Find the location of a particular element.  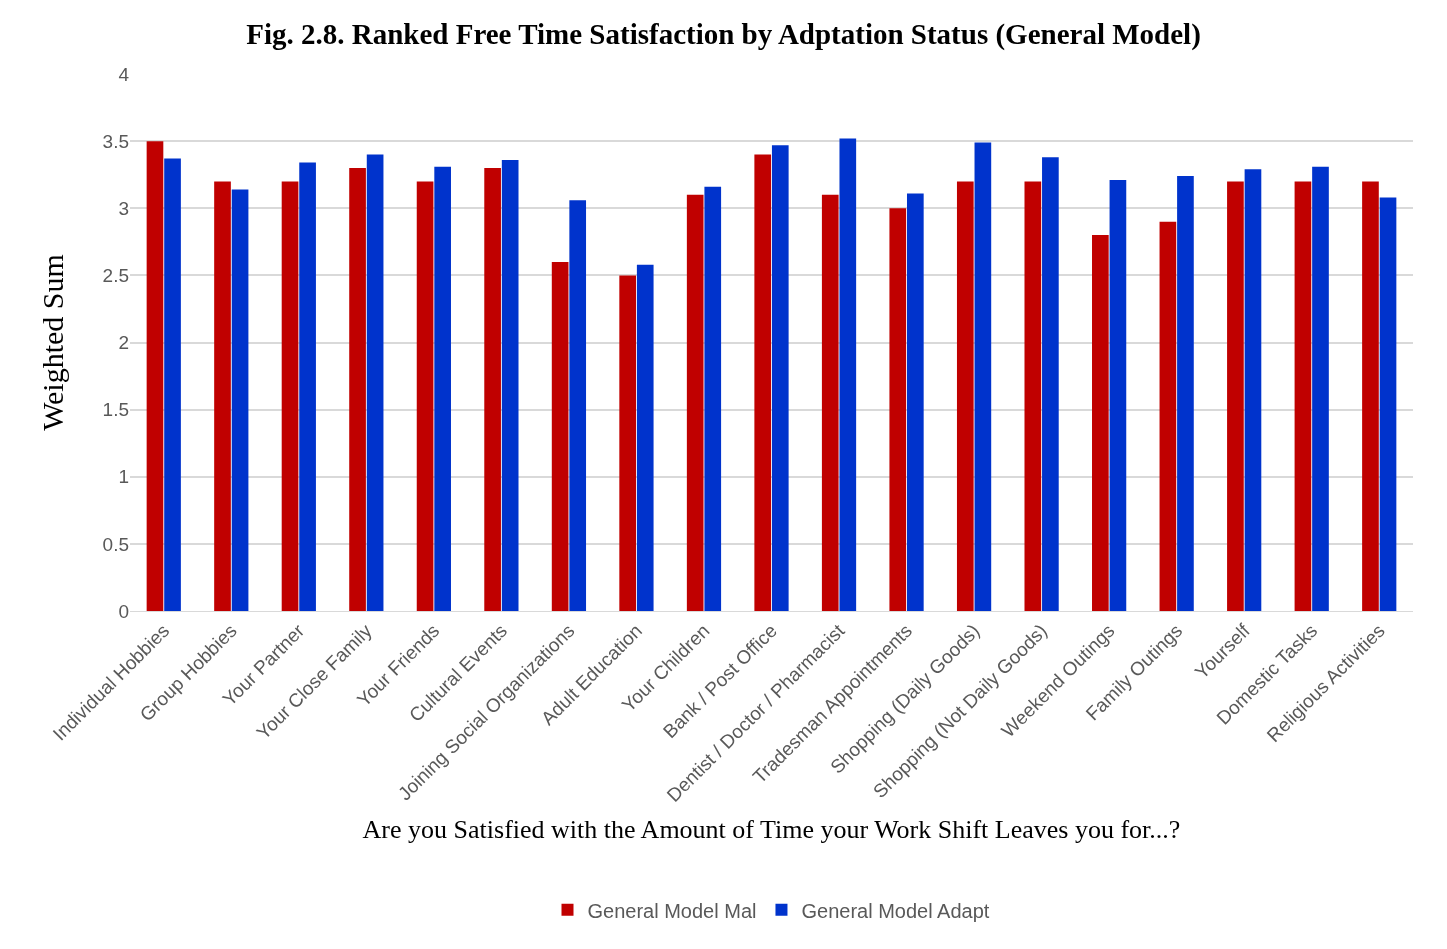

y-tick-label: 2.5 is located at coordinates (115, 276).